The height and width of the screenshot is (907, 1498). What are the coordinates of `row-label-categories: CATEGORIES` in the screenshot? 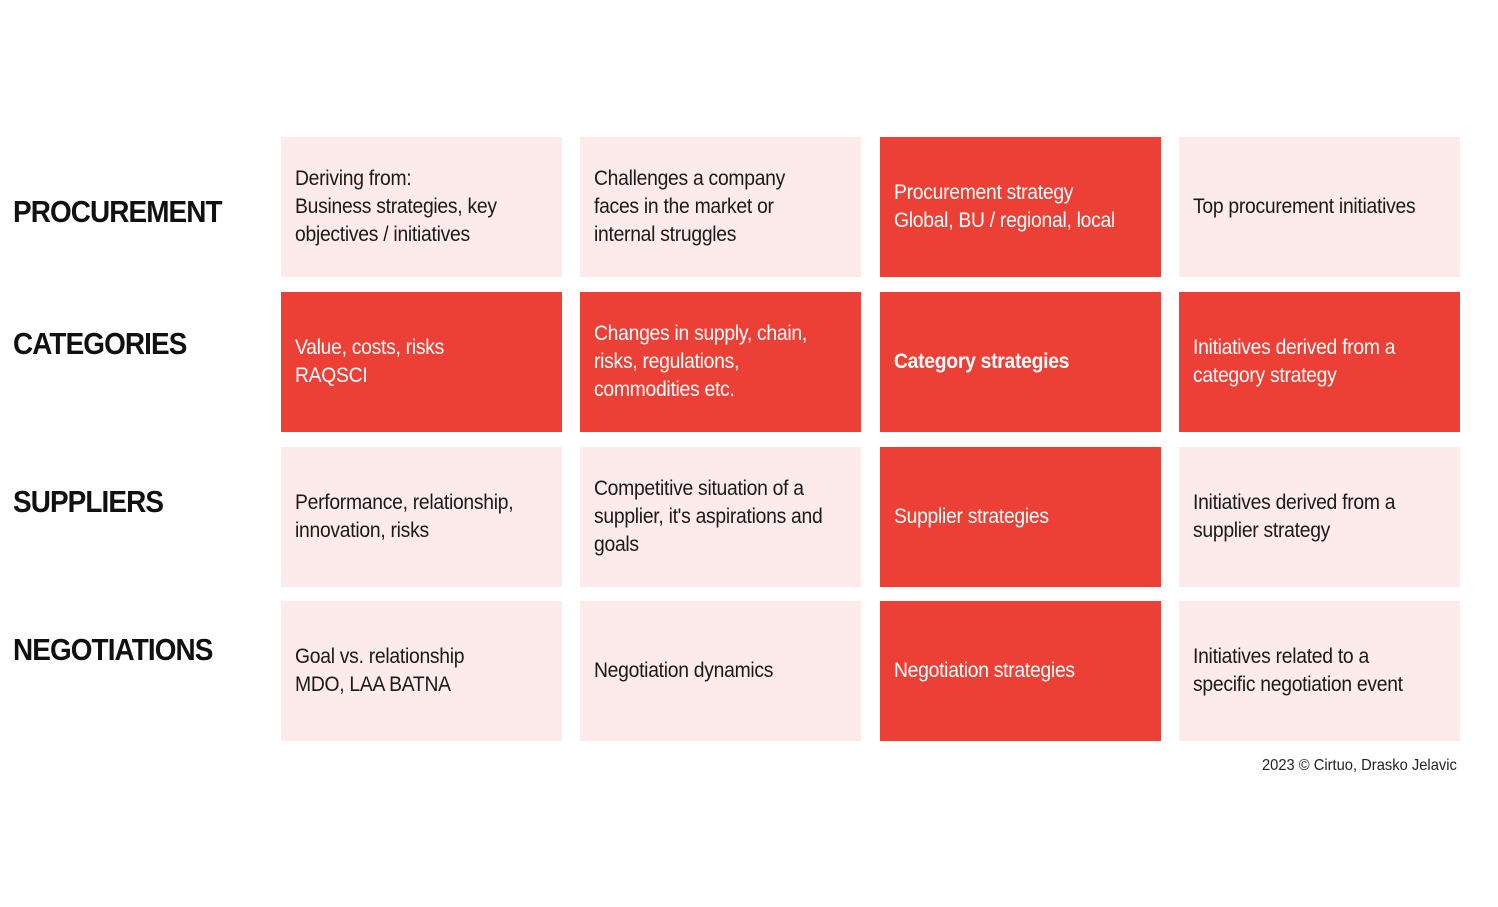 It's located at (100, 343).